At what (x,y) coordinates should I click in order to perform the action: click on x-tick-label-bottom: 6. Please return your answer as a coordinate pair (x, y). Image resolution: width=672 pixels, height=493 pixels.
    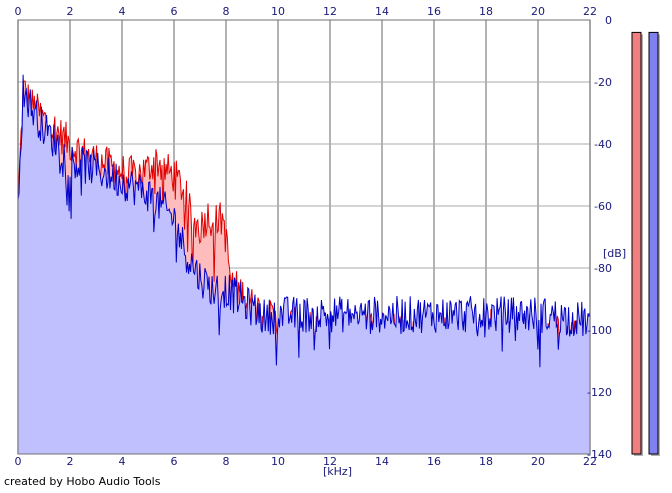
    Looking at the image, I should click on (174, 461).